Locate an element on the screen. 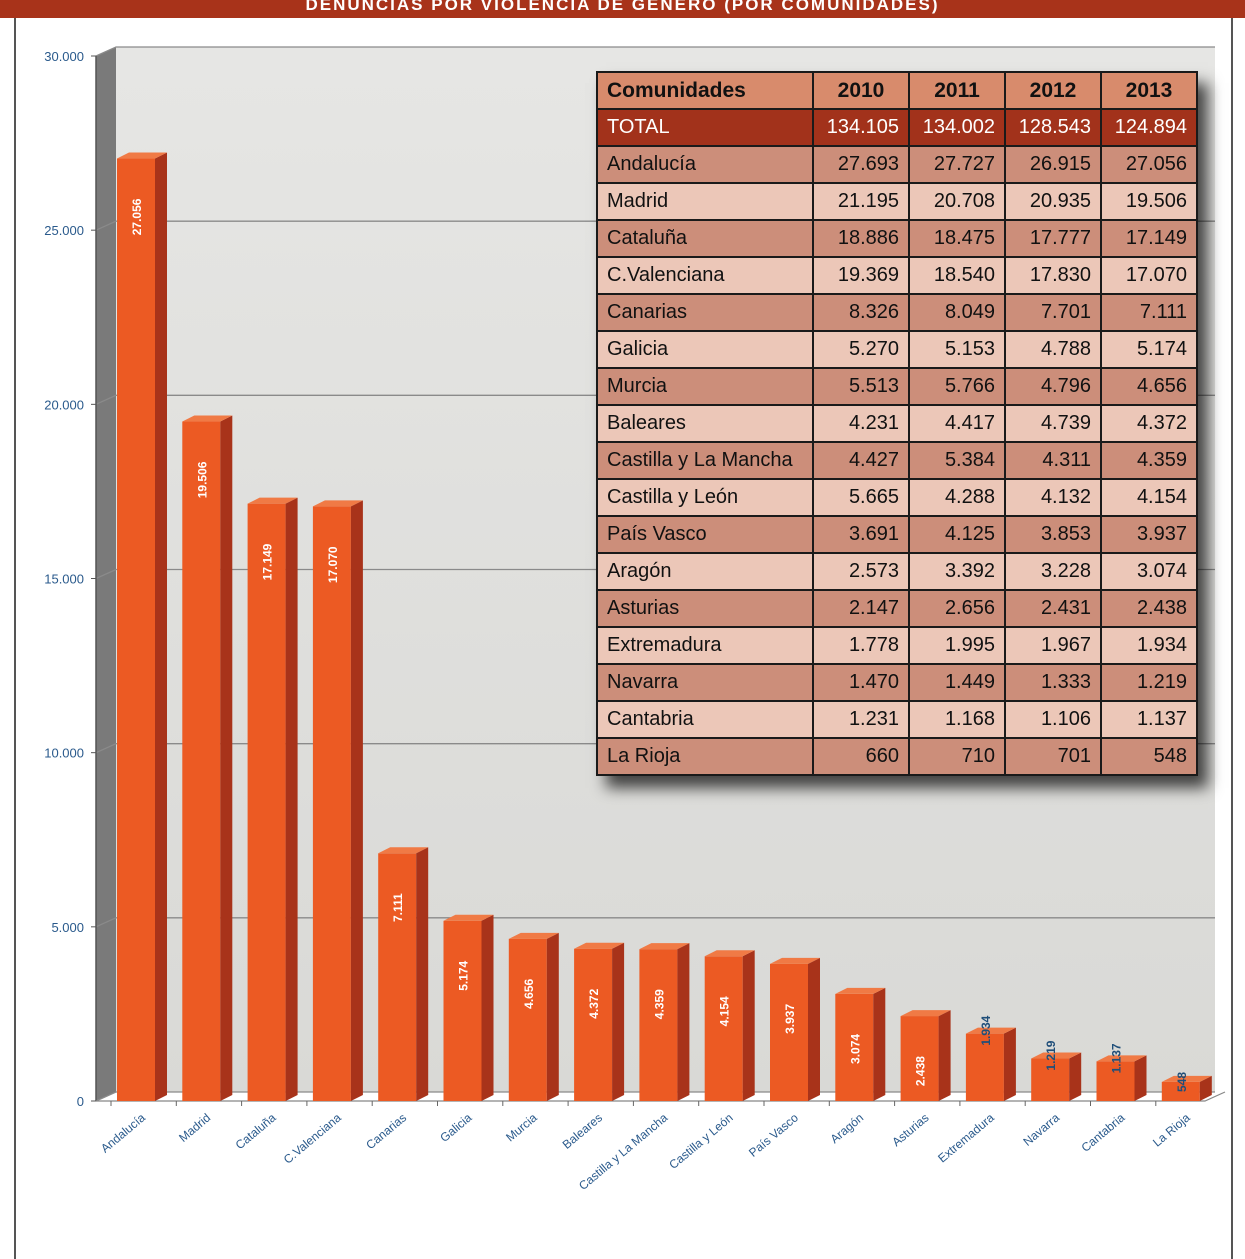 This screenshot has height=1259, width=1245. row-value: 4.788 is located at coordinates (1053, 349).